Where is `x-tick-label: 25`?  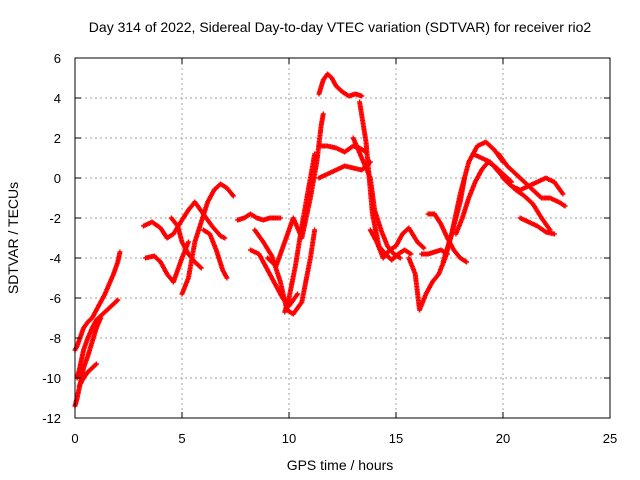
x-tick-label: 25 is located at coordinates (610, 438).